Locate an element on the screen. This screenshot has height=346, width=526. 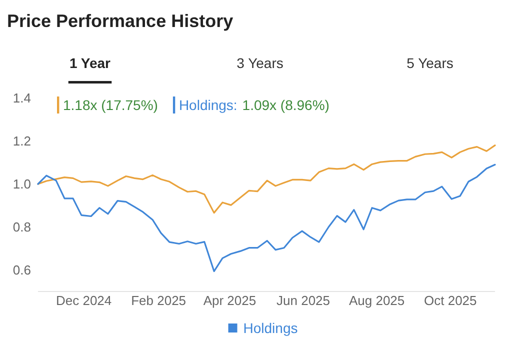
y-tick-label: 1.2 is located at coordinates (21, 141).